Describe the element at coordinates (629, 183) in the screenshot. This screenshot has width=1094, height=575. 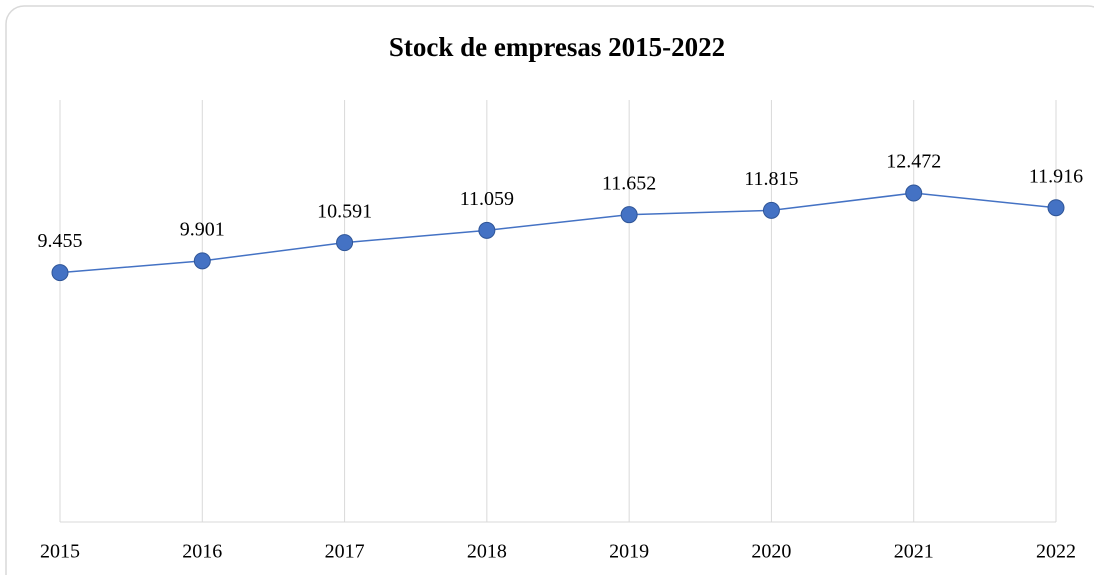
I see `data-label: 11.652` at that location.